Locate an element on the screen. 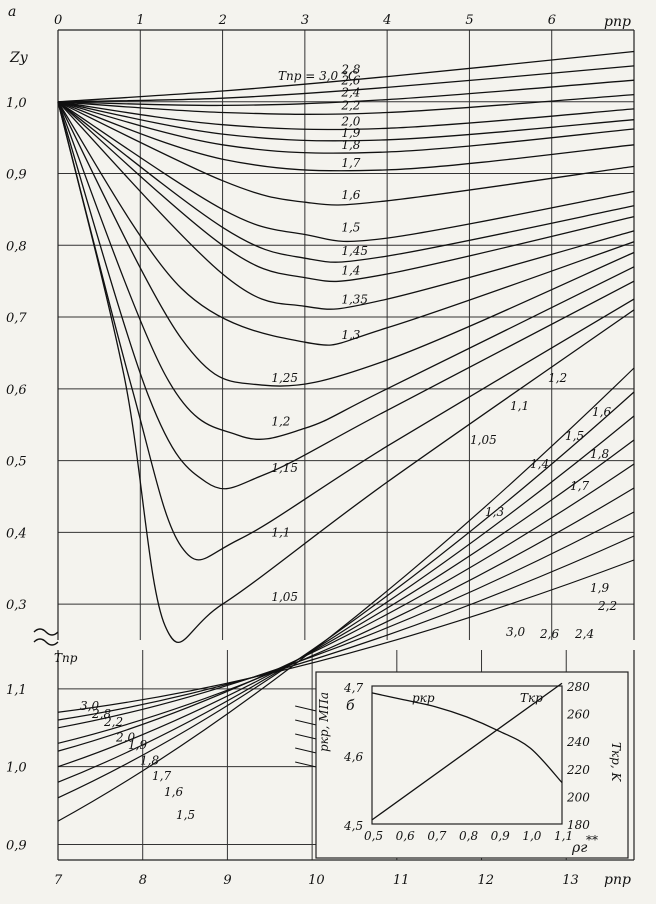  series-label-1-7: 1,7 is located at coordinates (350, 163).